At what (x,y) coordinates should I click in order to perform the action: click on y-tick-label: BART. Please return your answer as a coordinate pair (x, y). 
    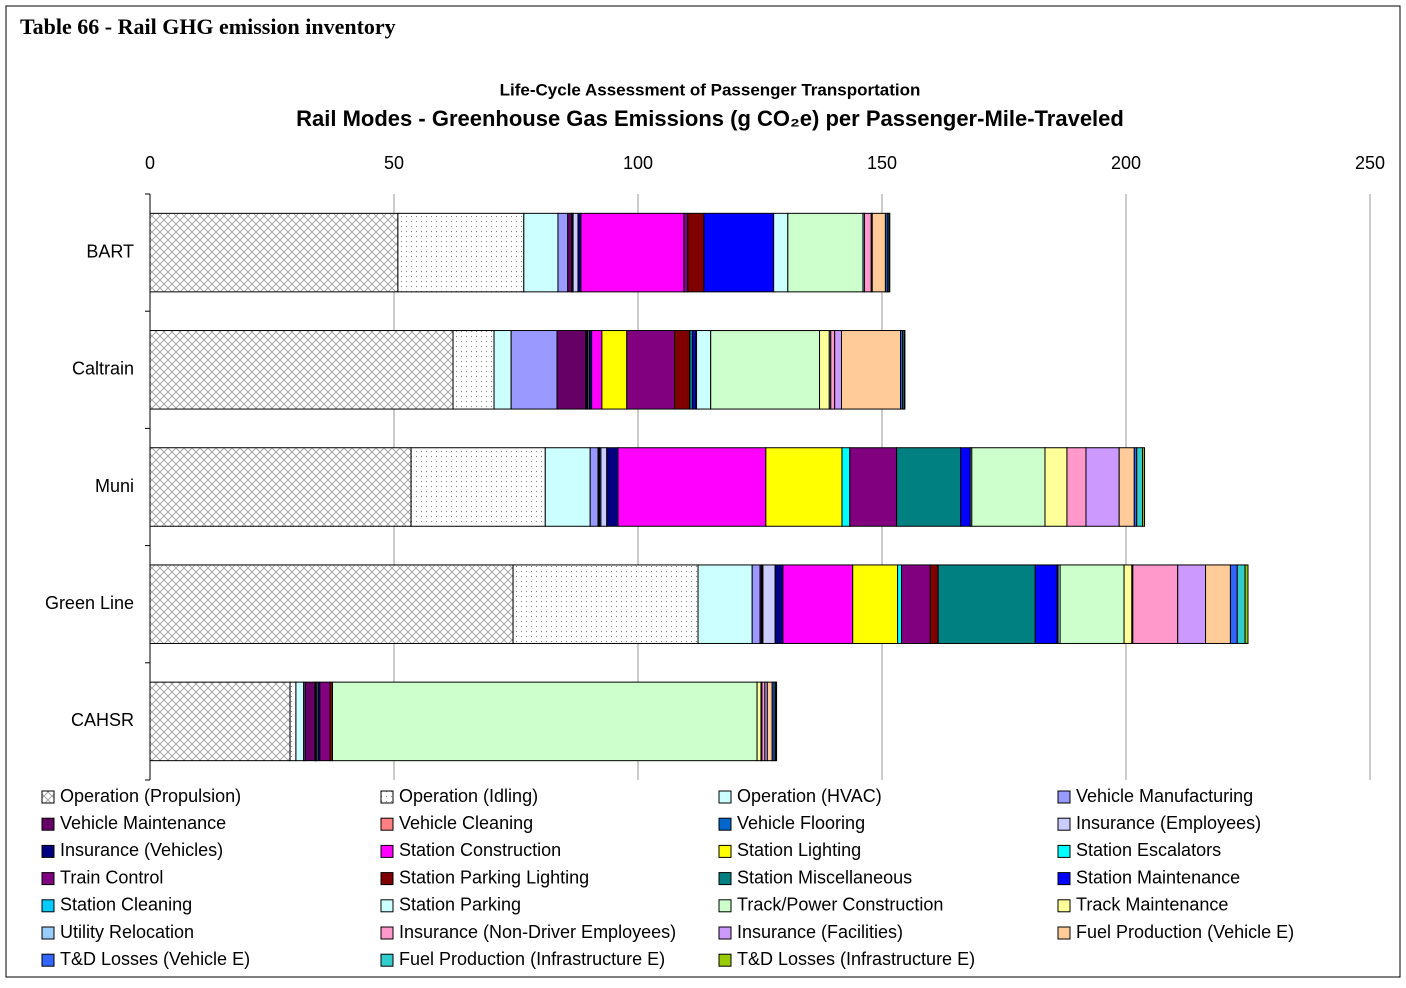
    Looking at the image, I should click on (110, 251).